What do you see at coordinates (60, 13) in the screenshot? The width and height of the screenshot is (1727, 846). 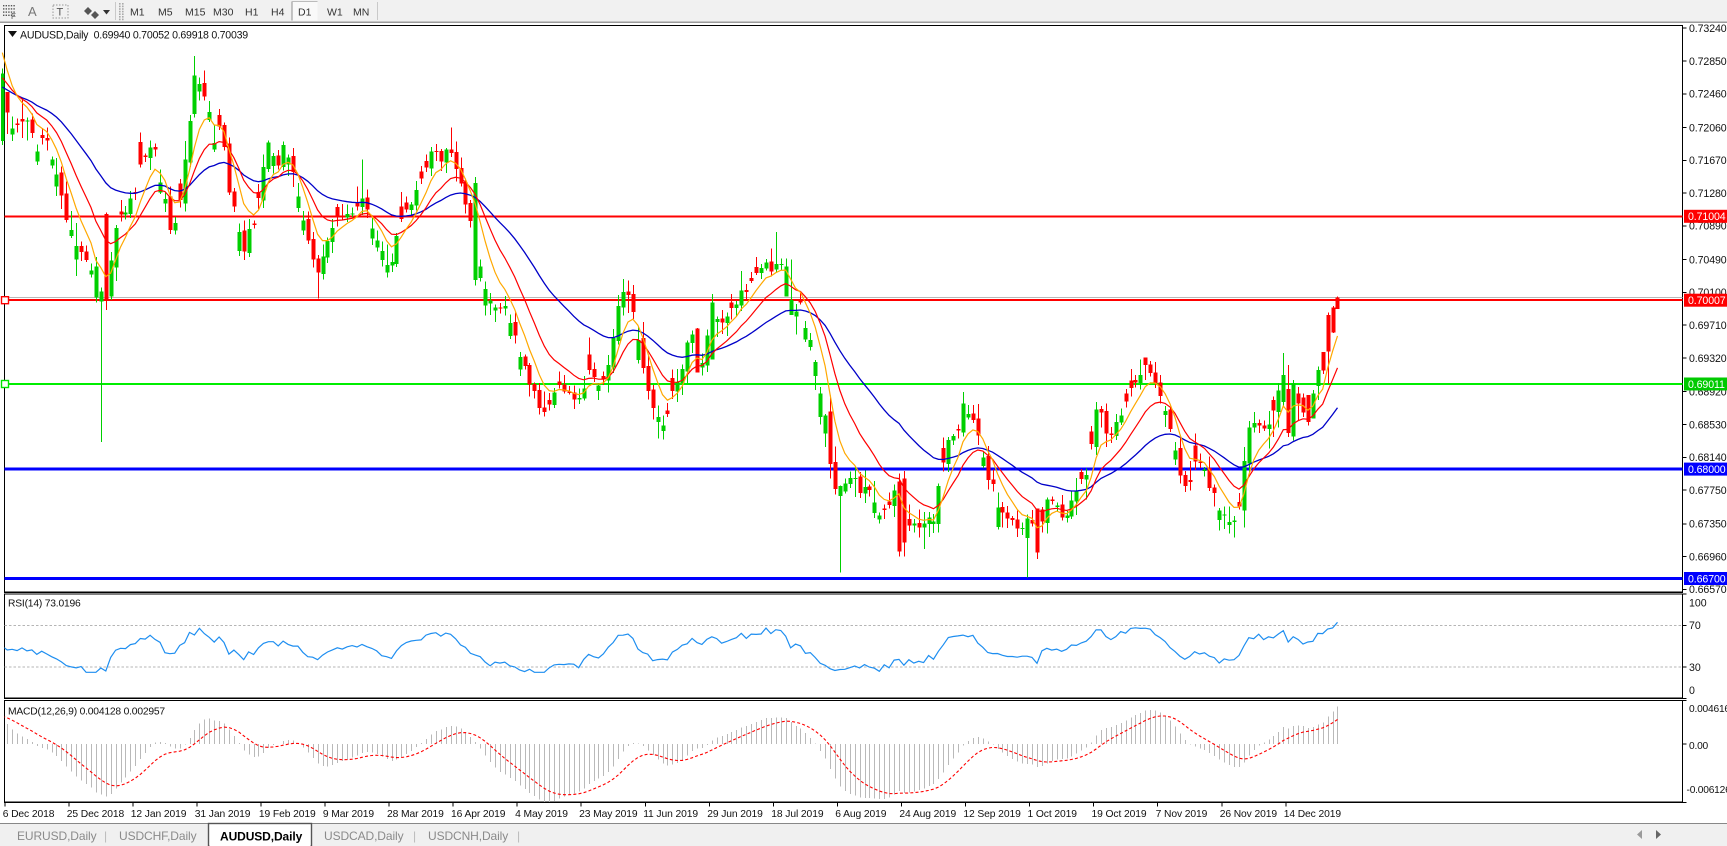 I see `svg-text: T` at bounding box center [60, 13].